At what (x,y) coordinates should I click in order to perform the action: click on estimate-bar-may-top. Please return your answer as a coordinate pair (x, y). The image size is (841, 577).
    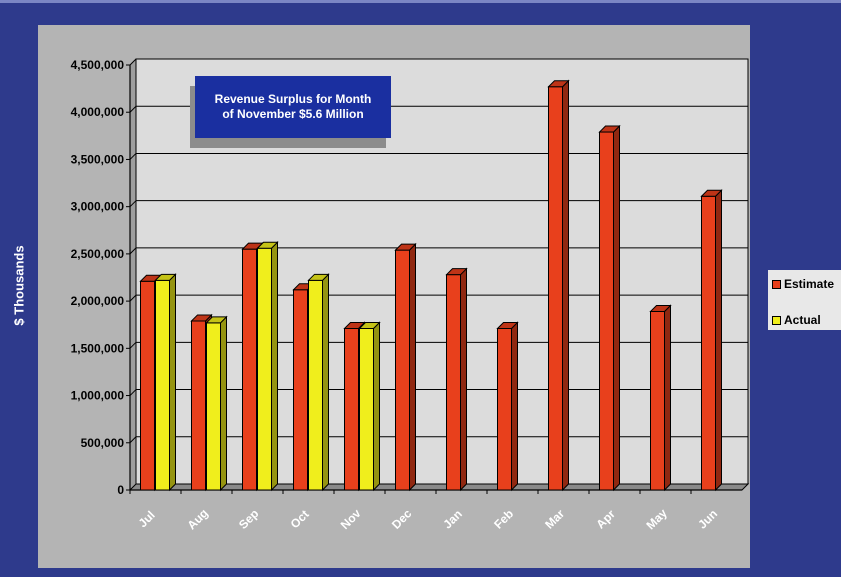
    Looking at the image, I should click on (660, 308).